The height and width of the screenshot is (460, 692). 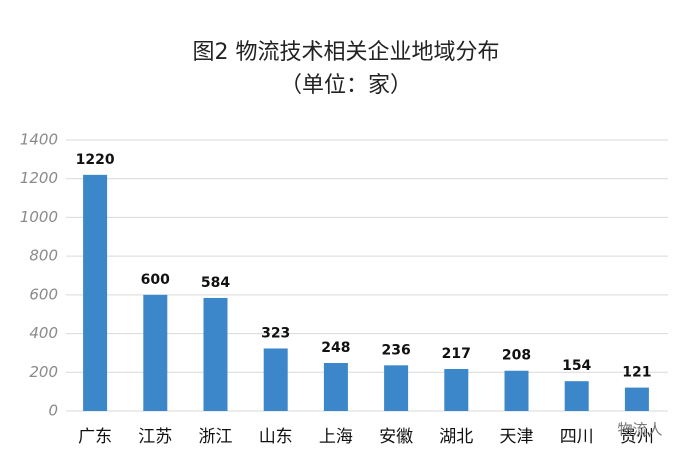 I want to click on value-label: 584, so click(x=215, y=283).